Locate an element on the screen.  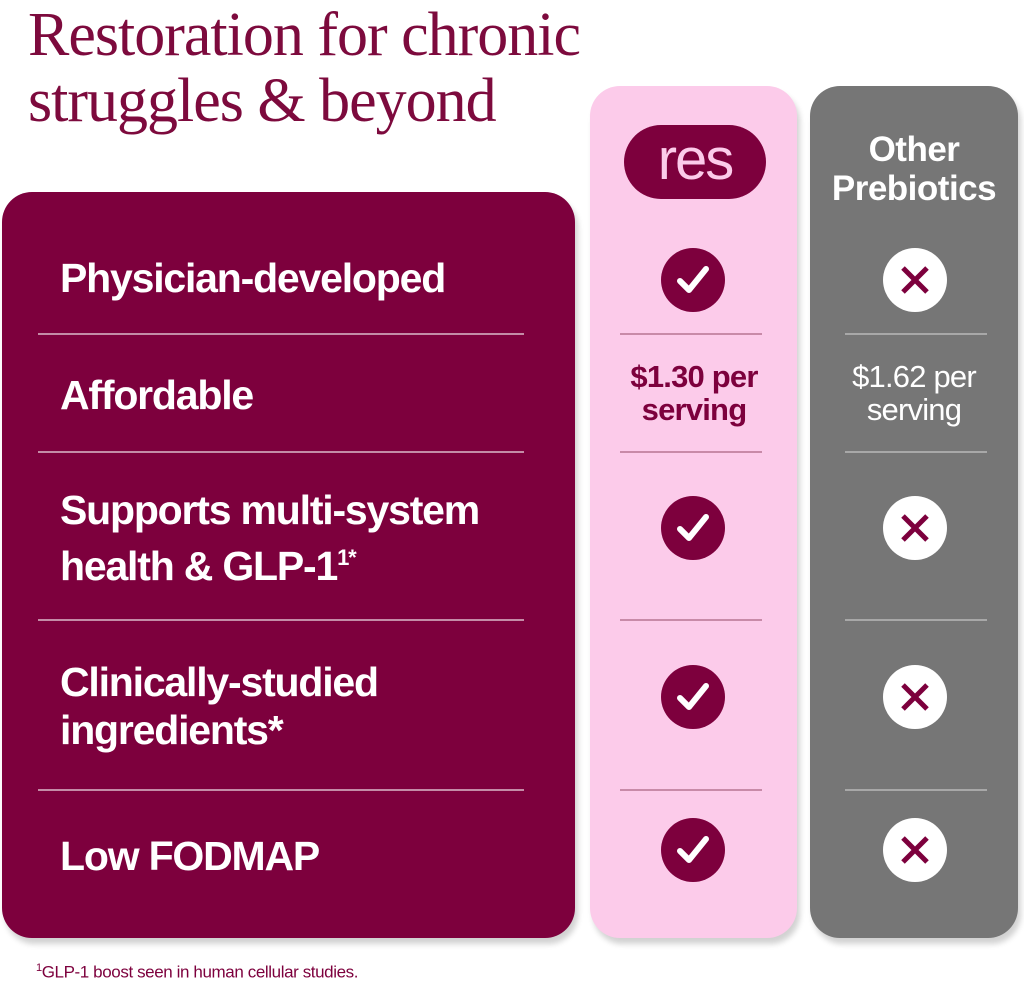
feature-multi-system: Supports multi-system health & GLP-11* is located at coordinates (270, 538).